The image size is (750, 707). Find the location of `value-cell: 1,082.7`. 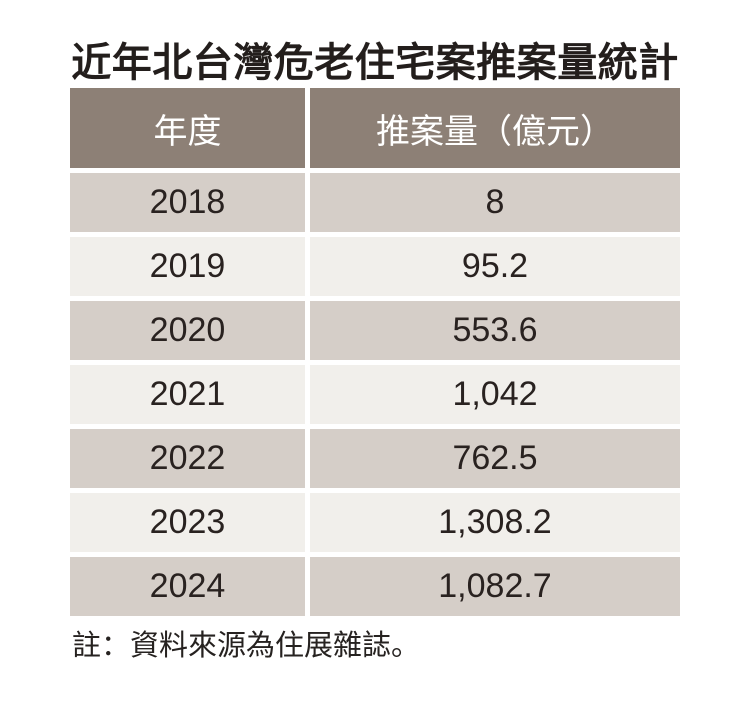

value-cell: 1,082.7 is located at coordinates (495, 586).